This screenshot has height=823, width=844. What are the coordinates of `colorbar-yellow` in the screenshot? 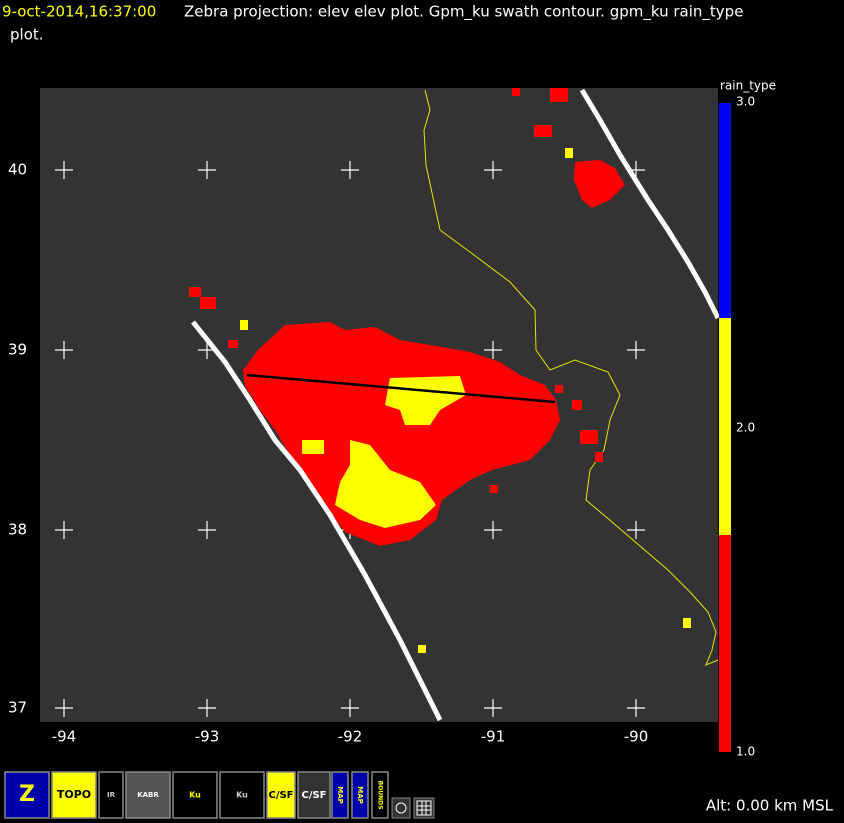 It's located at (725, 427).